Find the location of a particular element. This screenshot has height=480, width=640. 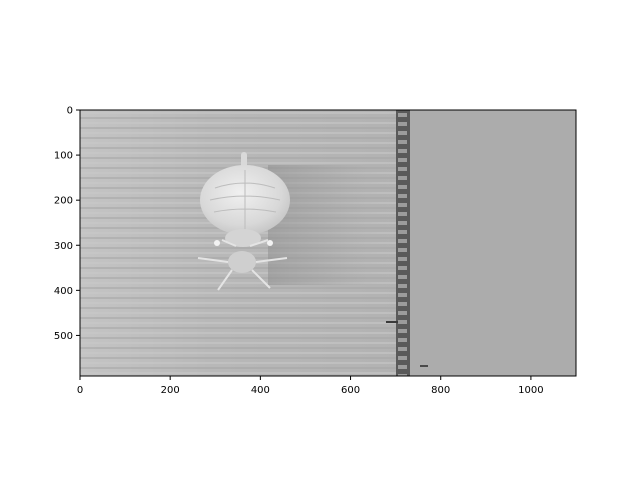

specimen-body-texture is located at coordinates (245, 201).